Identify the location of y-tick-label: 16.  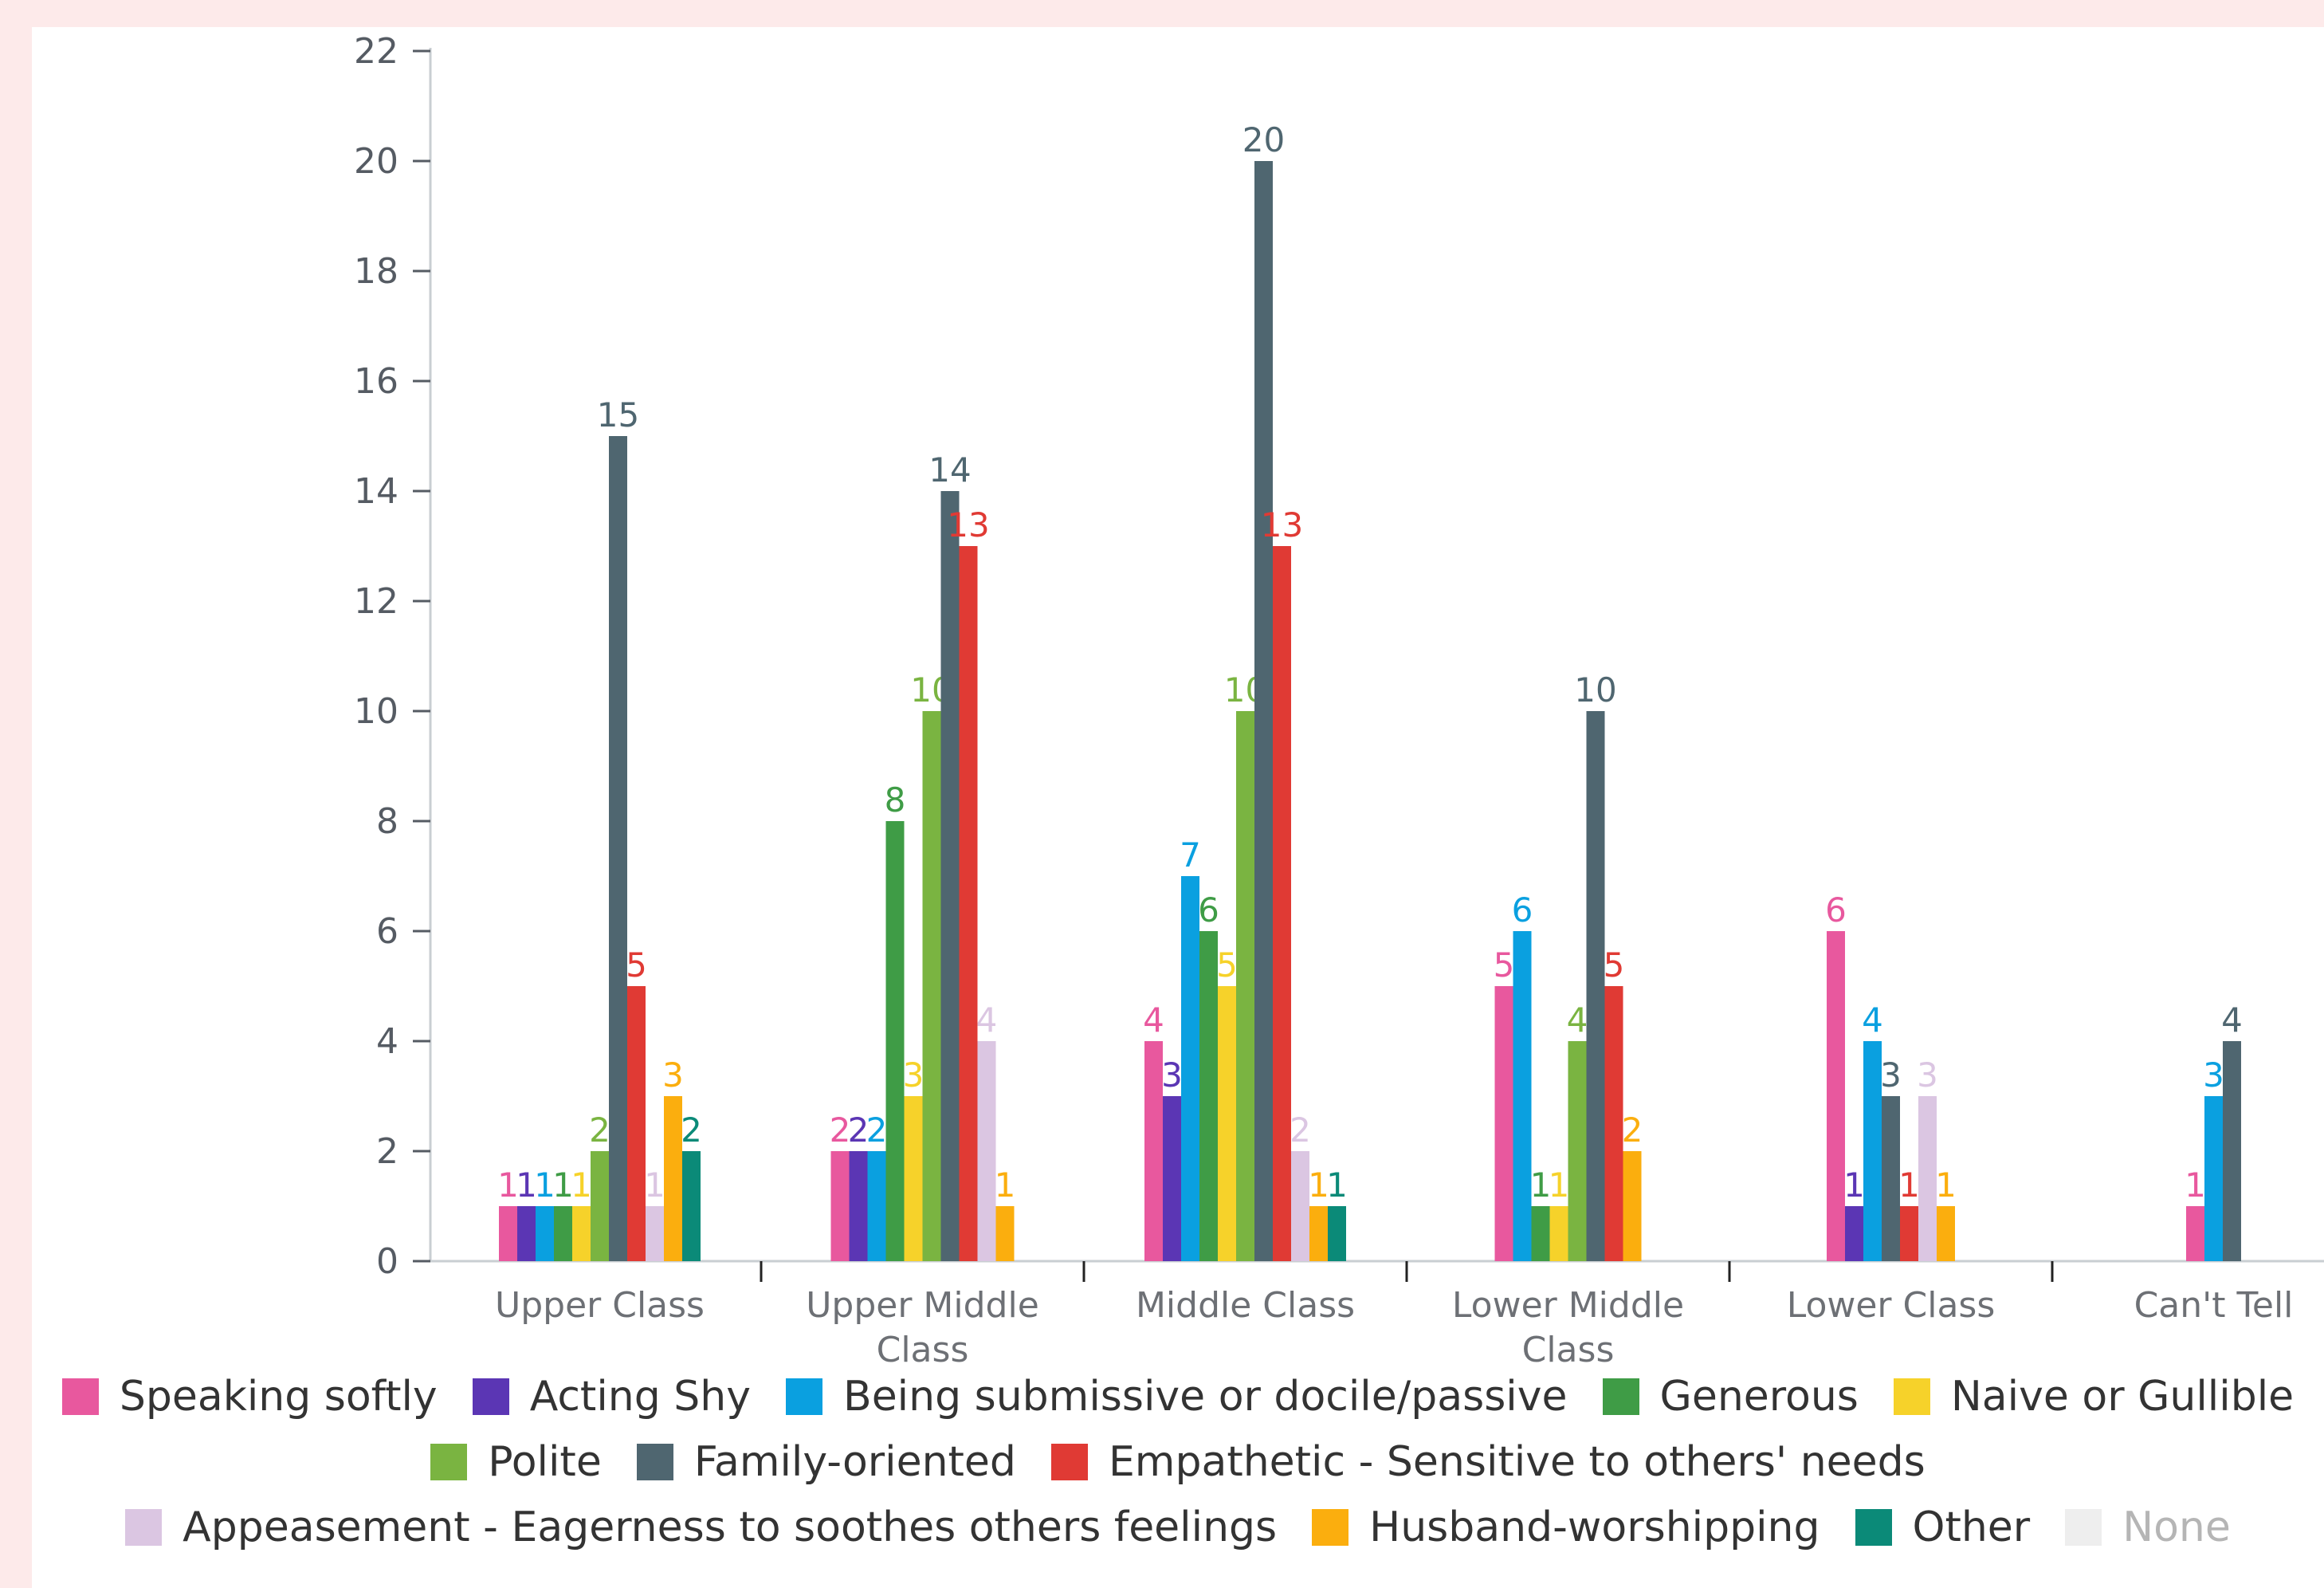
(376, 381).